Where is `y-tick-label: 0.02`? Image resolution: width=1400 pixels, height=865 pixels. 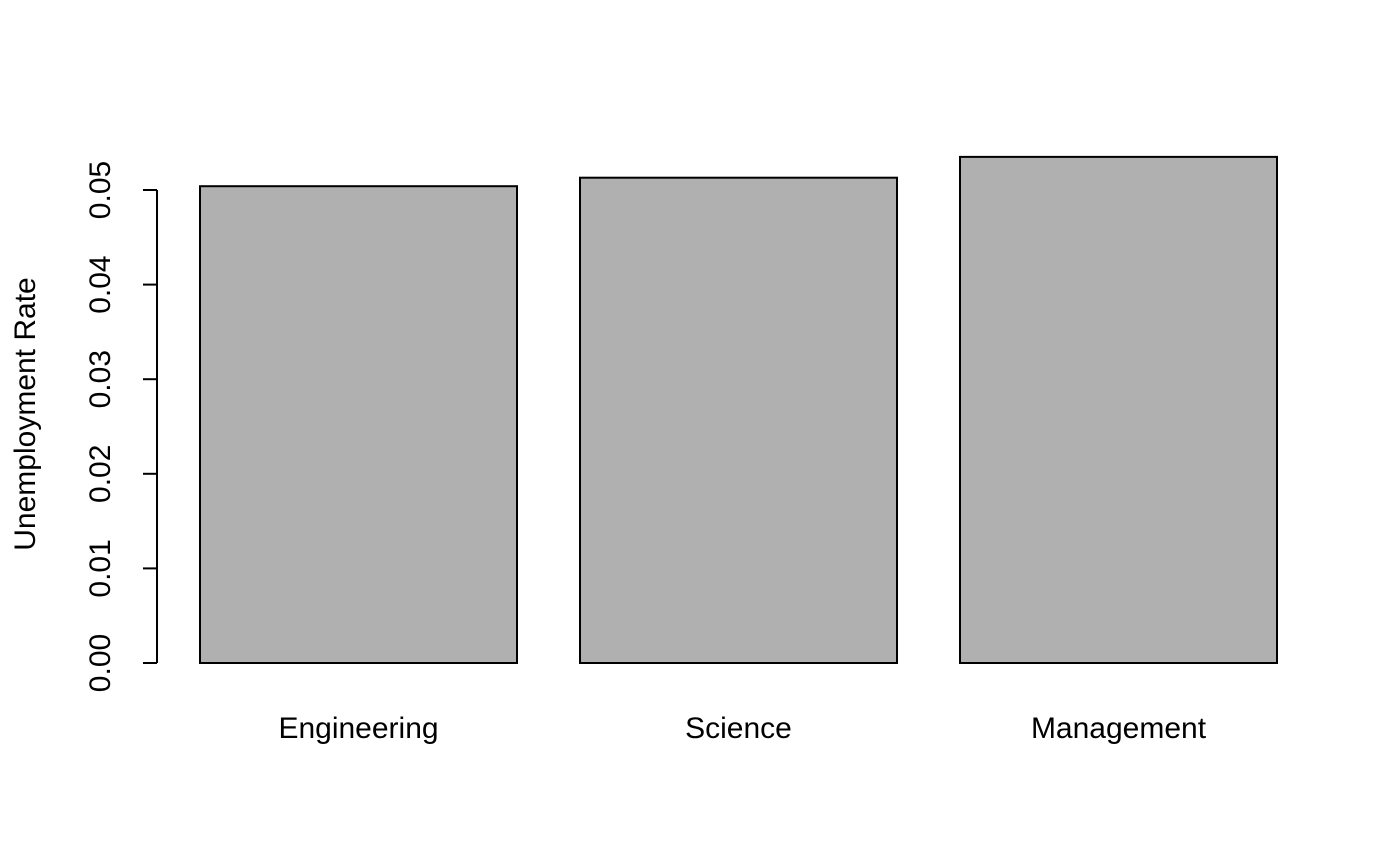
y-tick-label: 0.02 is located at coordinates (100, 474).